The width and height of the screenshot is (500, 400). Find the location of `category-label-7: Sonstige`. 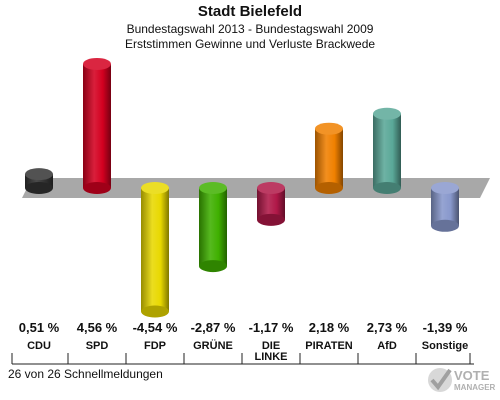

category-label-7: Sonstige is located at coordinates (445, 346).